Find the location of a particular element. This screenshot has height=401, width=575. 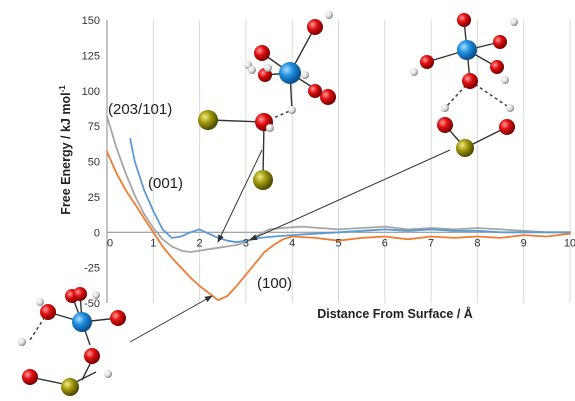

y-tick-label: 75 is located at coordinates (94, 127).